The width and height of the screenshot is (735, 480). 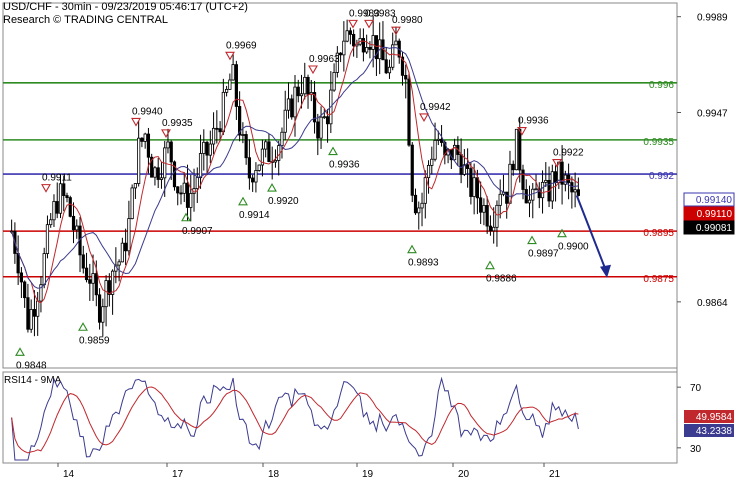 I want to click on rsi-ma-line, so click(x=295, y=420).